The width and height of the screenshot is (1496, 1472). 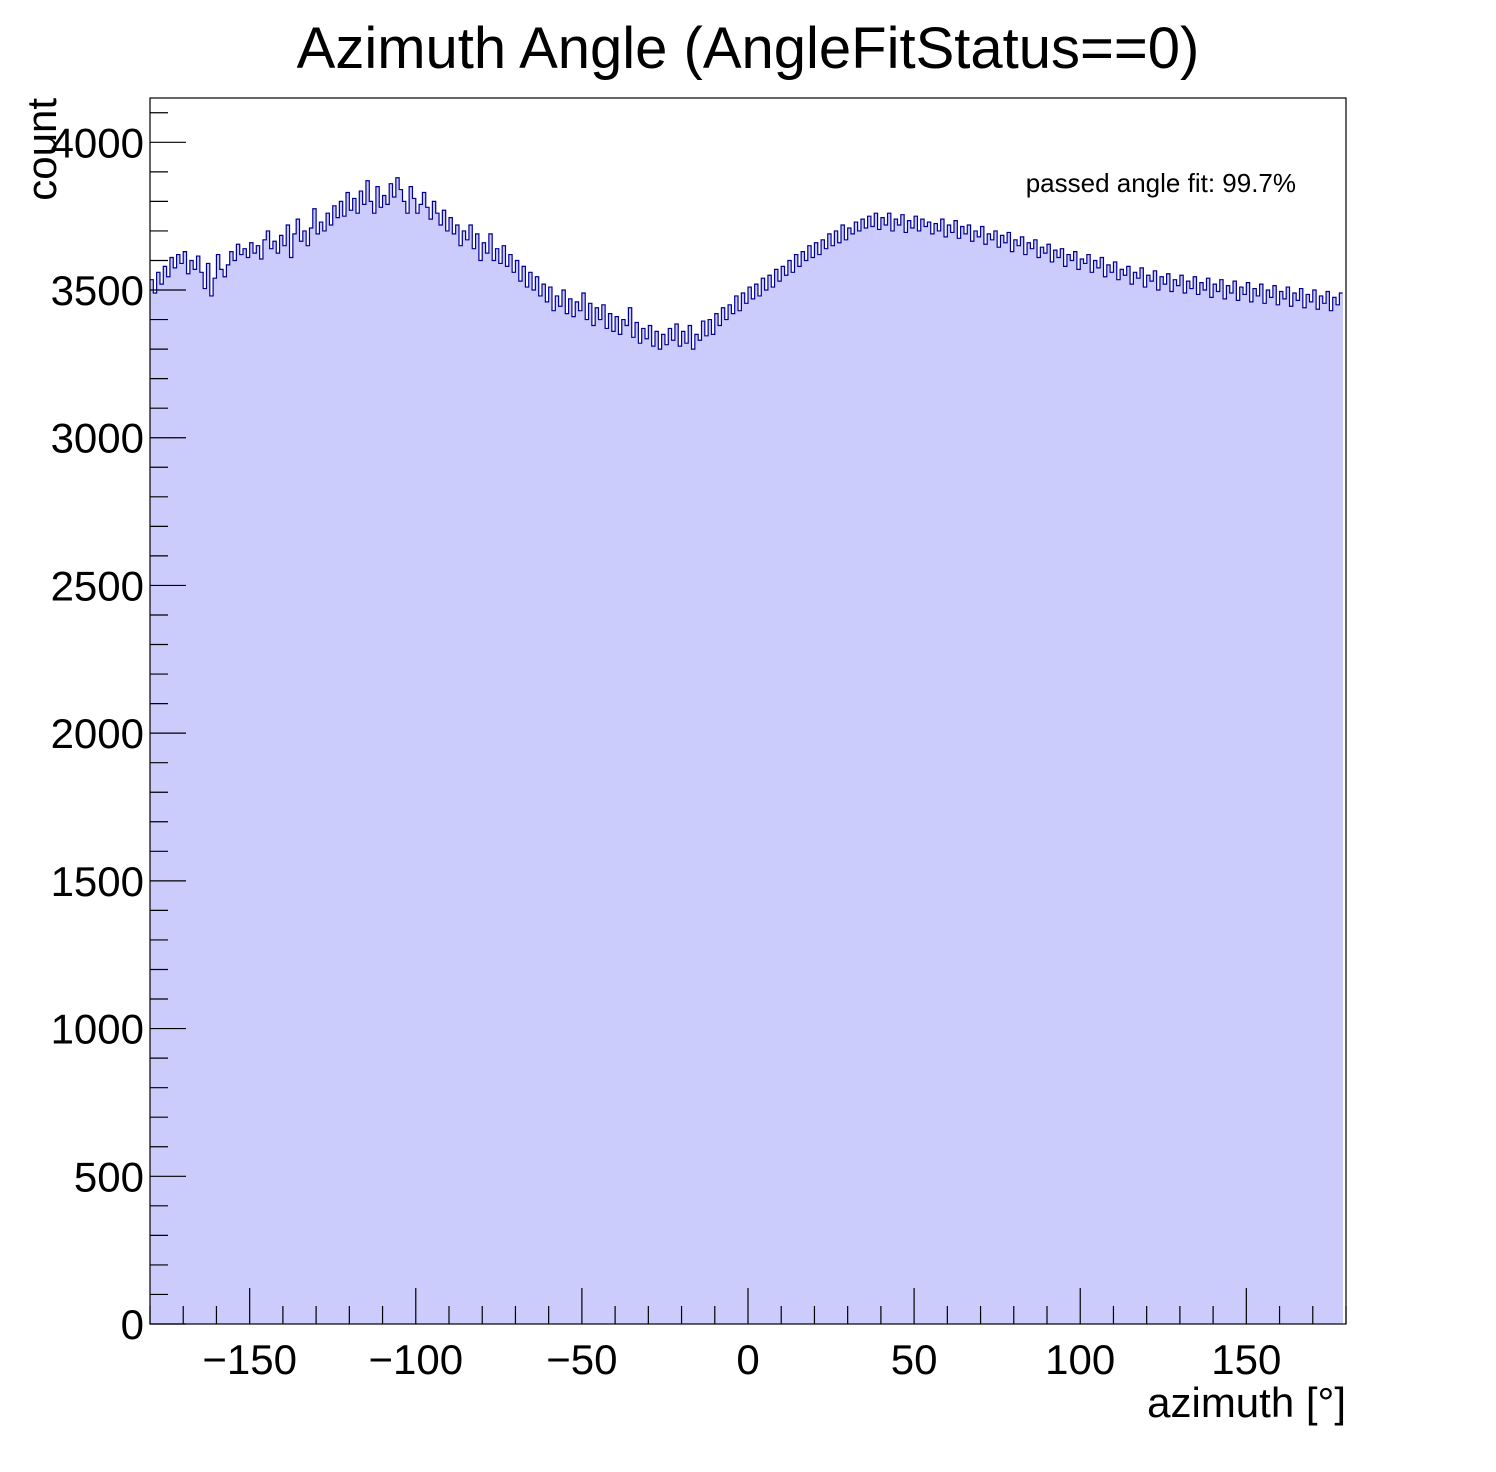 What do you see at coordinates (748, 48) in the screenshot?
I see `chart-title: Azimuth Angle (AngleFitStatus==0)` at bounding box center [748, 48].